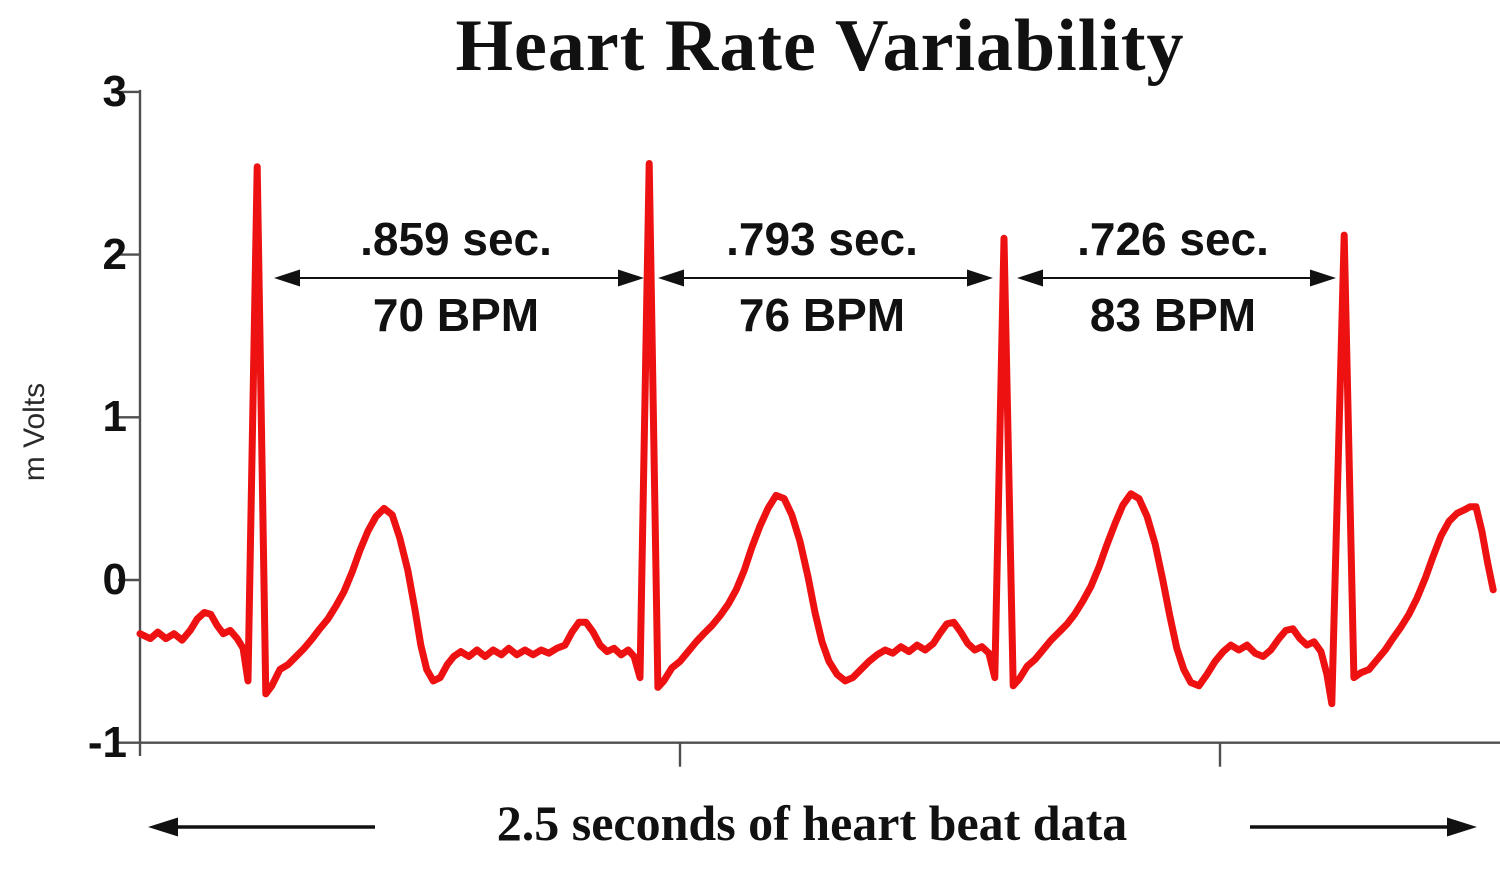  What do you see at coordinates (812, 823) in the screenshot?
I see `x-axis-caption: 2.5 seconds of heart beat data` at bounding box center [812, 823].